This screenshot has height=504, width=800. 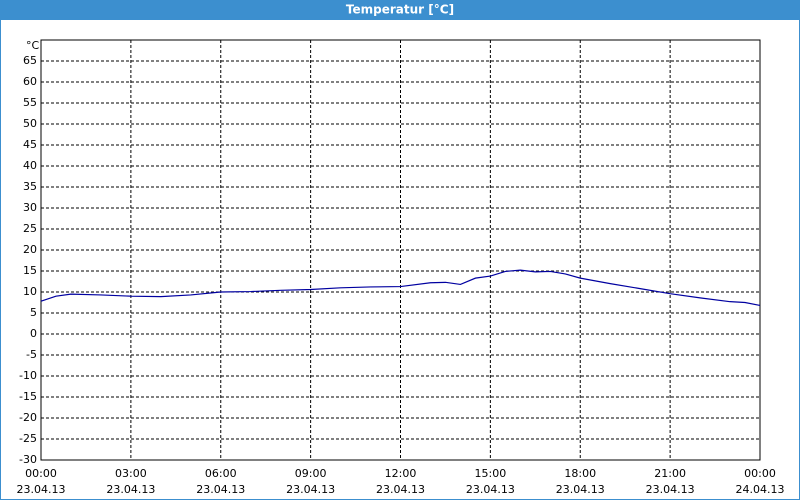 What do you see at coordinates (28, 396) in the screenshot?
I see `y-tick-label: -15` at bounding box center [28, 396].